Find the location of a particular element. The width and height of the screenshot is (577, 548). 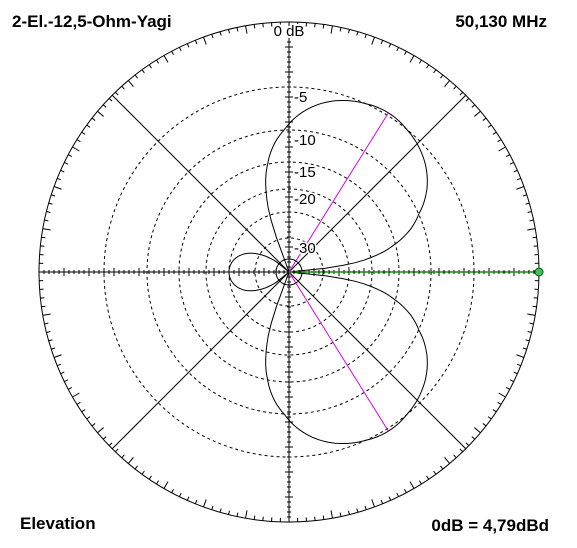

ring-label-2: -10 is located at coordinates (305, 140).